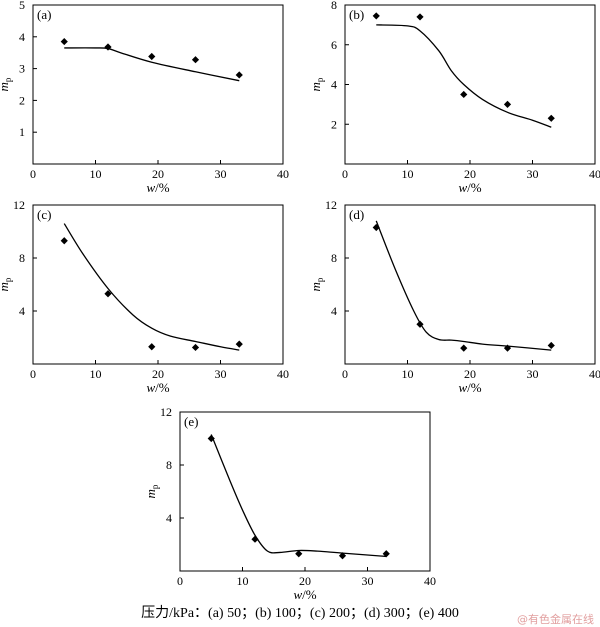  Describe the element at coordinates (44, 14) in the screenshot. I see `panel-label: (a)` at that location.